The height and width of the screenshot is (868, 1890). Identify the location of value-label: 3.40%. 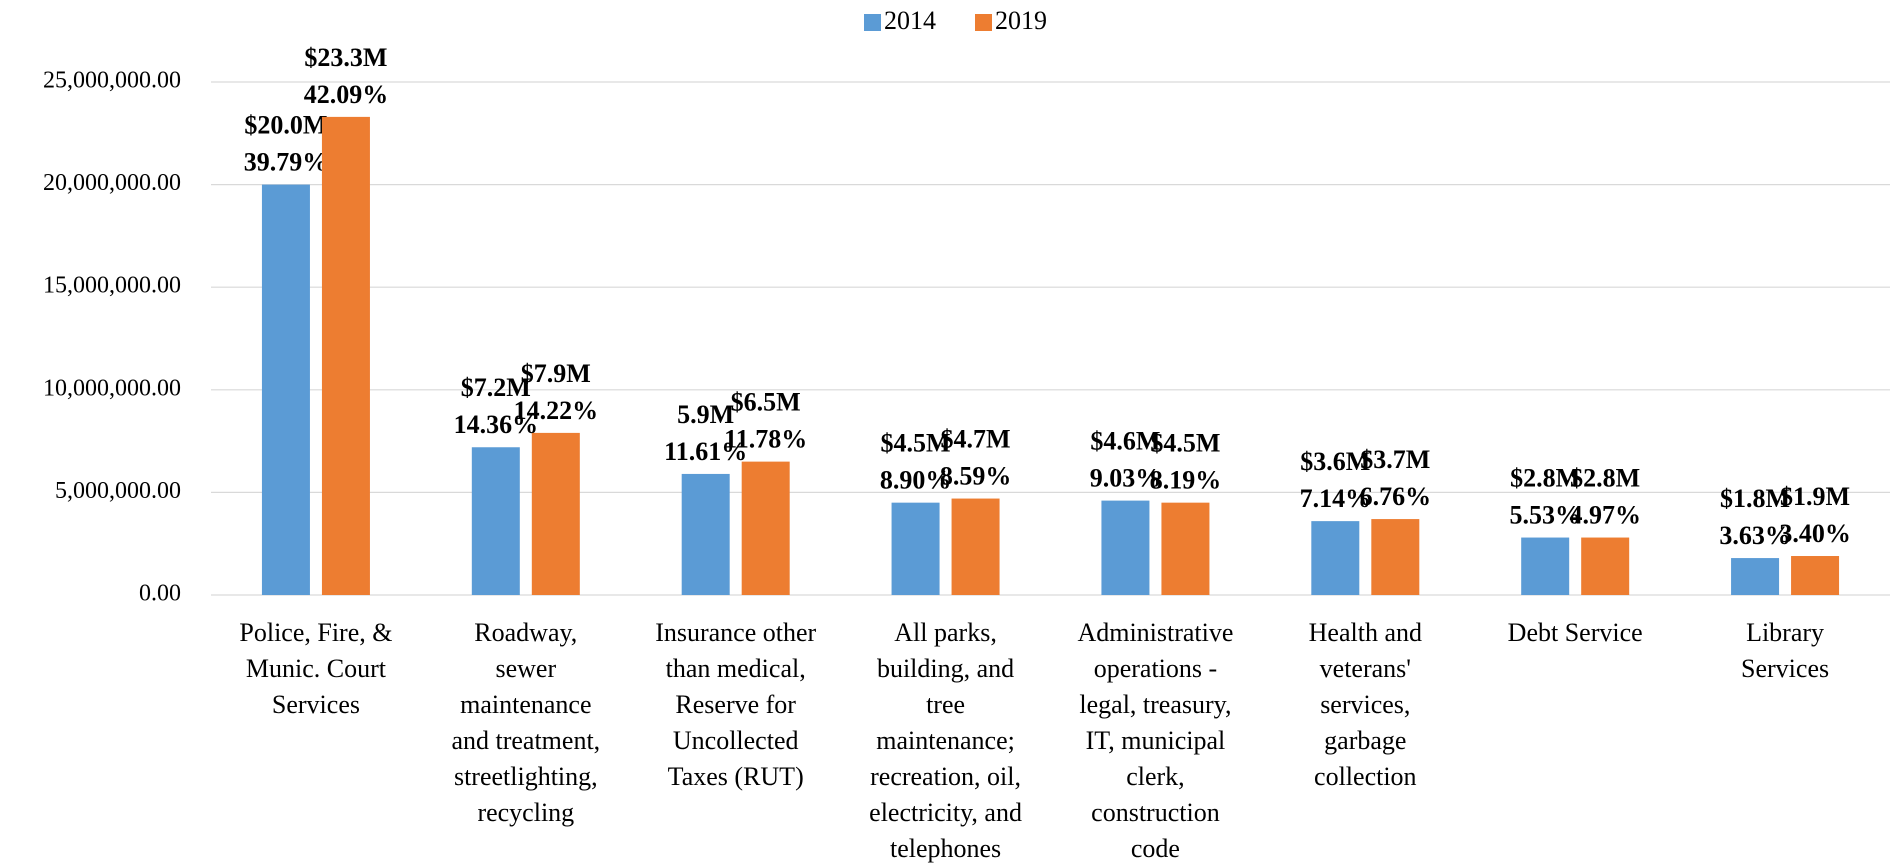
(1815, 533).